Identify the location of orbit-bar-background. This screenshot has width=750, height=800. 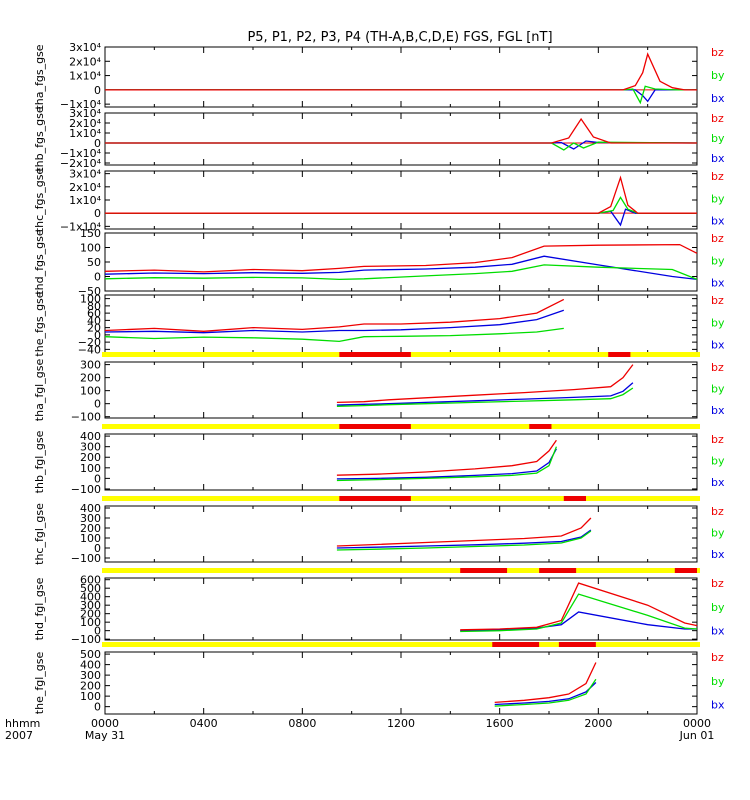
(401, 570).